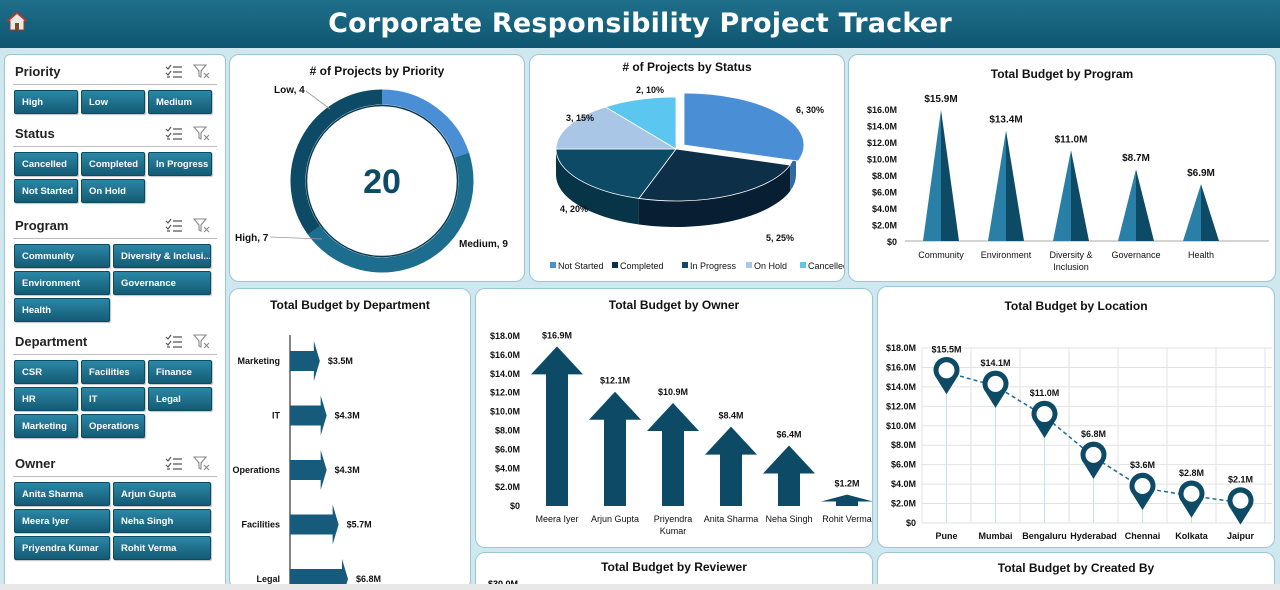  Describe the element at coordinates (770, 266) in the screenshot. I see `legend-label: On Hold` at that location.